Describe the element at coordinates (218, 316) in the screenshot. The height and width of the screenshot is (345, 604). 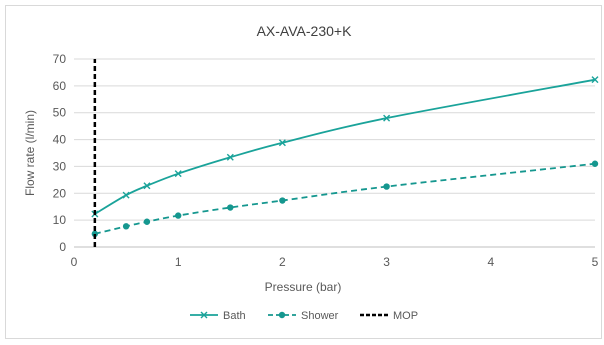
I see `legend-item-bath: Bath` at that location.